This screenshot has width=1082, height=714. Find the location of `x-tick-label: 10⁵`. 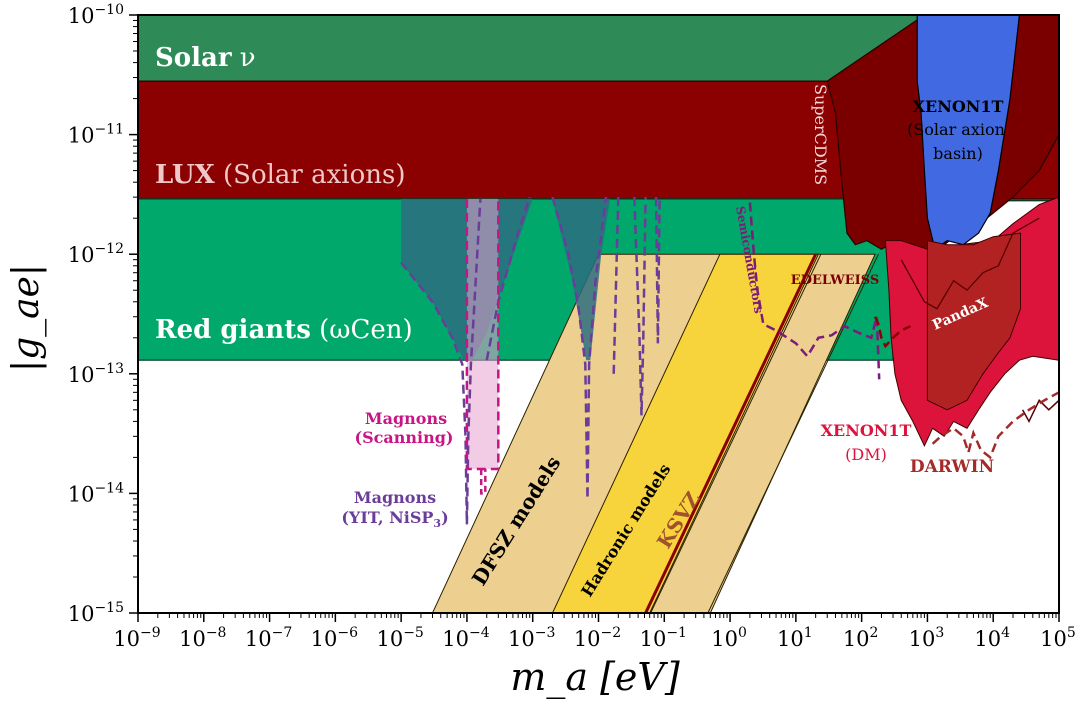

x-tick-label: 10⁵ is located at coordinates (1058, 638).